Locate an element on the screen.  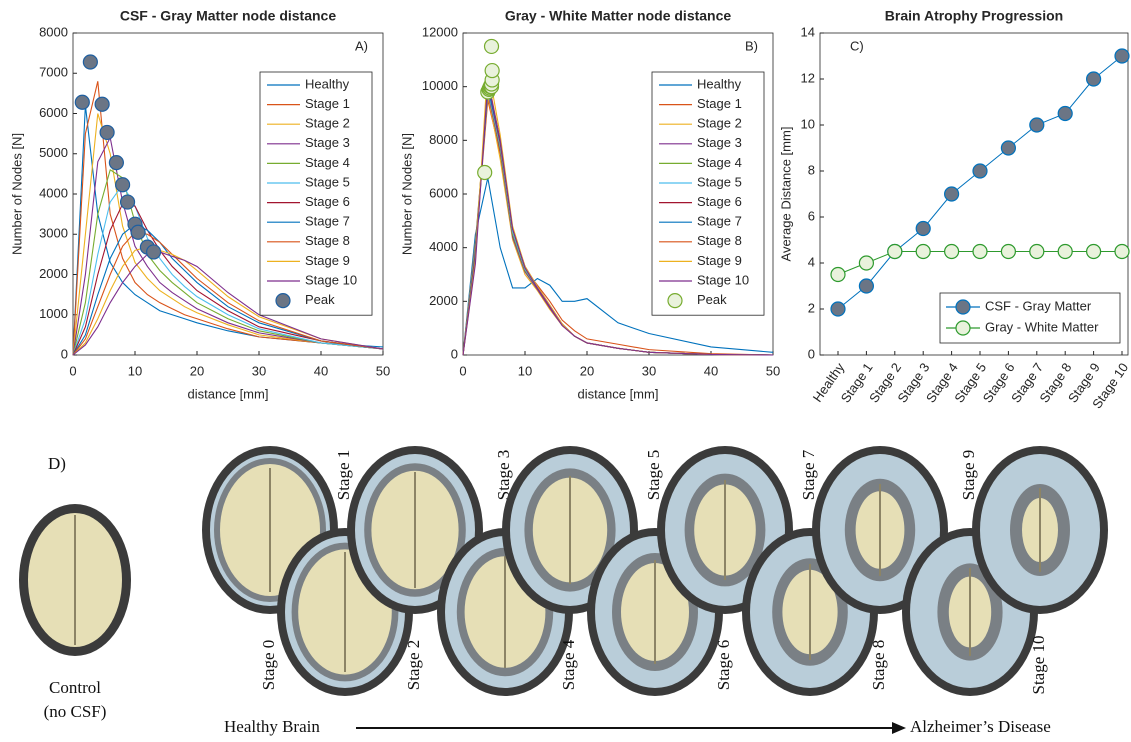
y-tick-label: 14 is located at coordinates (808, 31).